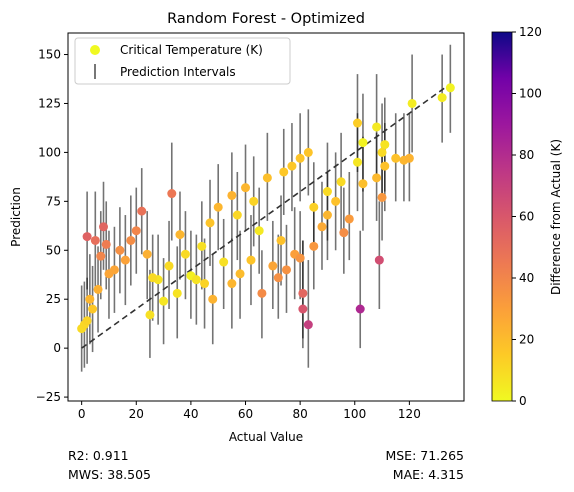 The height and width of the screenshot is (492, 574). What do you see at coordinates (526, 340) in the screenshot?
I see `colorbar-tick-label: 20` at bounding box center [526, 340].